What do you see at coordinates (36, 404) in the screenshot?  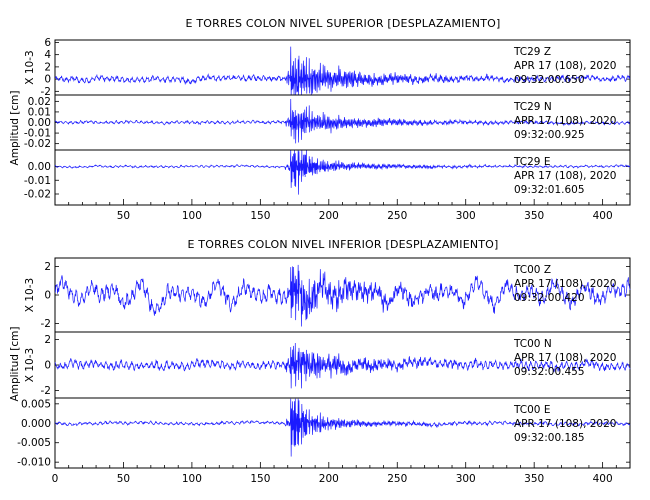 I see `y-tick-label: 0.005` at bounding box center [36, 404].